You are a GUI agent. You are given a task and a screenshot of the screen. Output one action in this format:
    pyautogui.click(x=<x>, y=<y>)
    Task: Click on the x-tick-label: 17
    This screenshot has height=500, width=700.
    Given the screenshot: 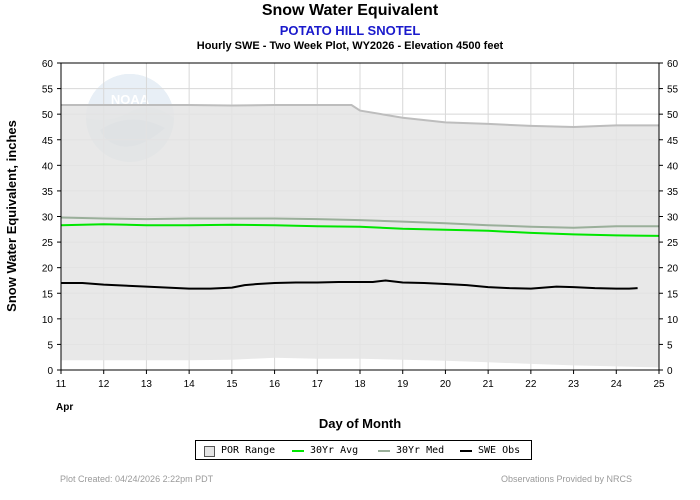 What is the action you would take?
    pyautogui.click(x=318, y=384)
    